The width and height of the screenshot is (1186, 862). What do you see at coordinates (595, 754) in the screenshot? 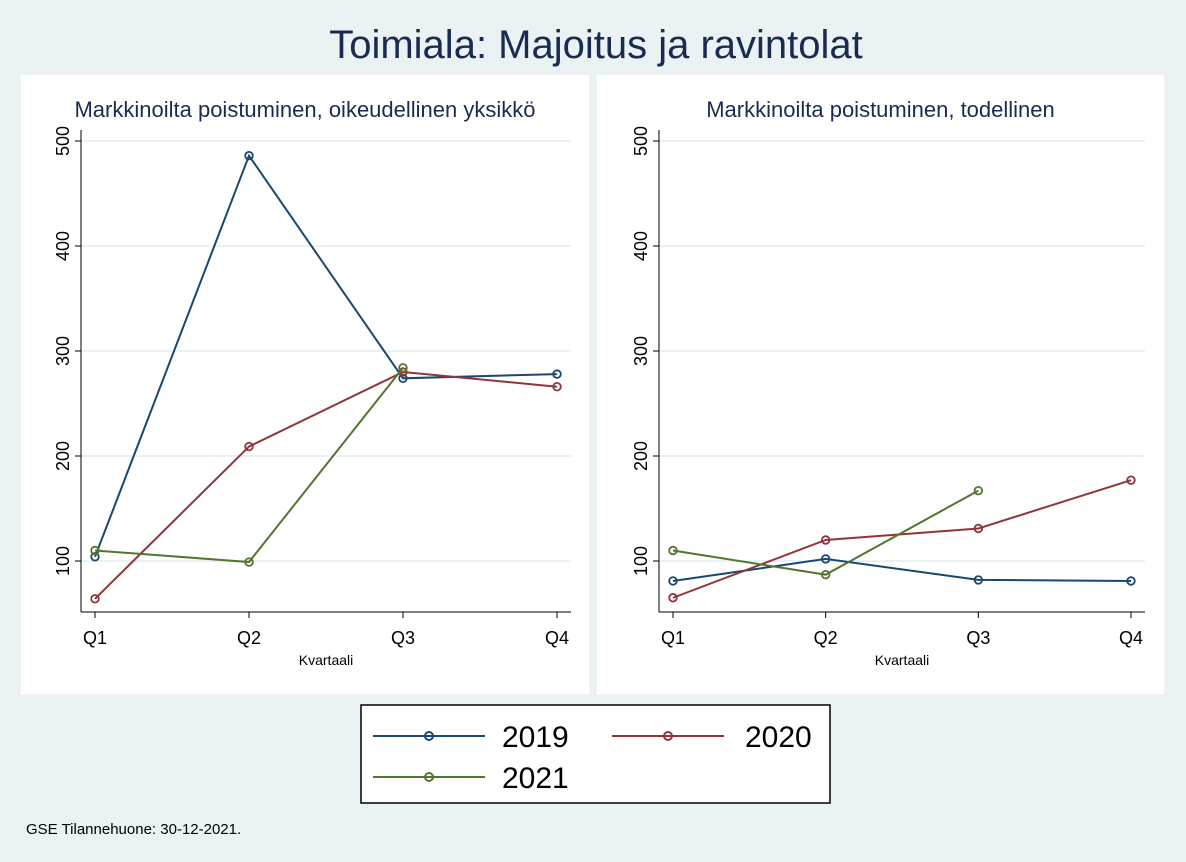
I see `legend: 2019 2020 2021` at bounding box center [595, 754].